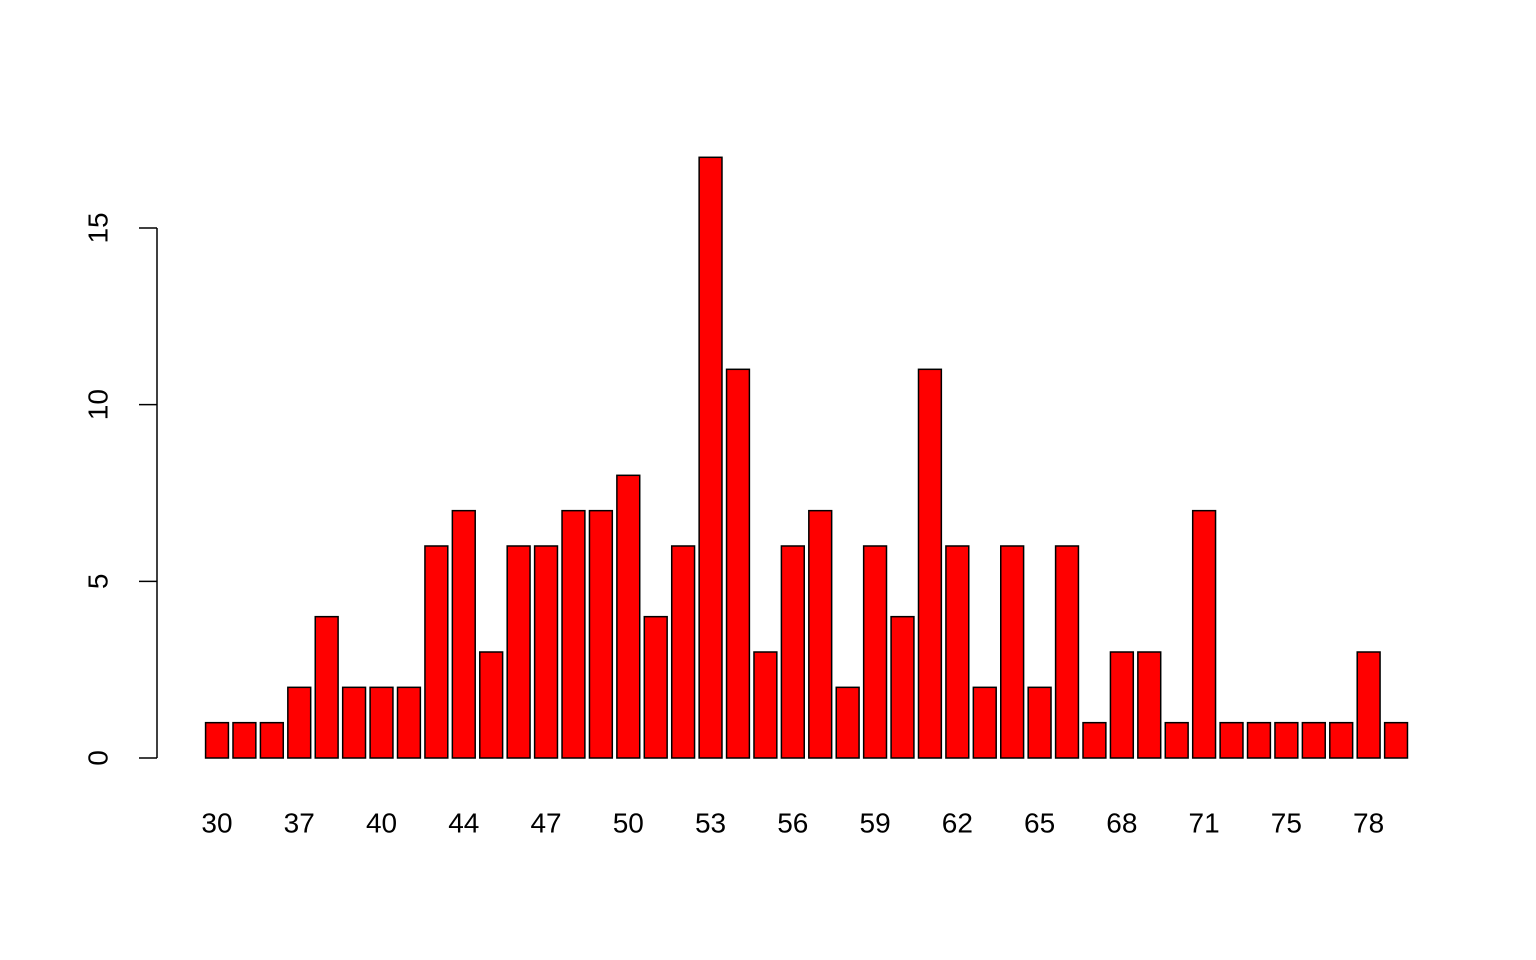  I want to click on x-tick-label: 65, so click(1039, 822).